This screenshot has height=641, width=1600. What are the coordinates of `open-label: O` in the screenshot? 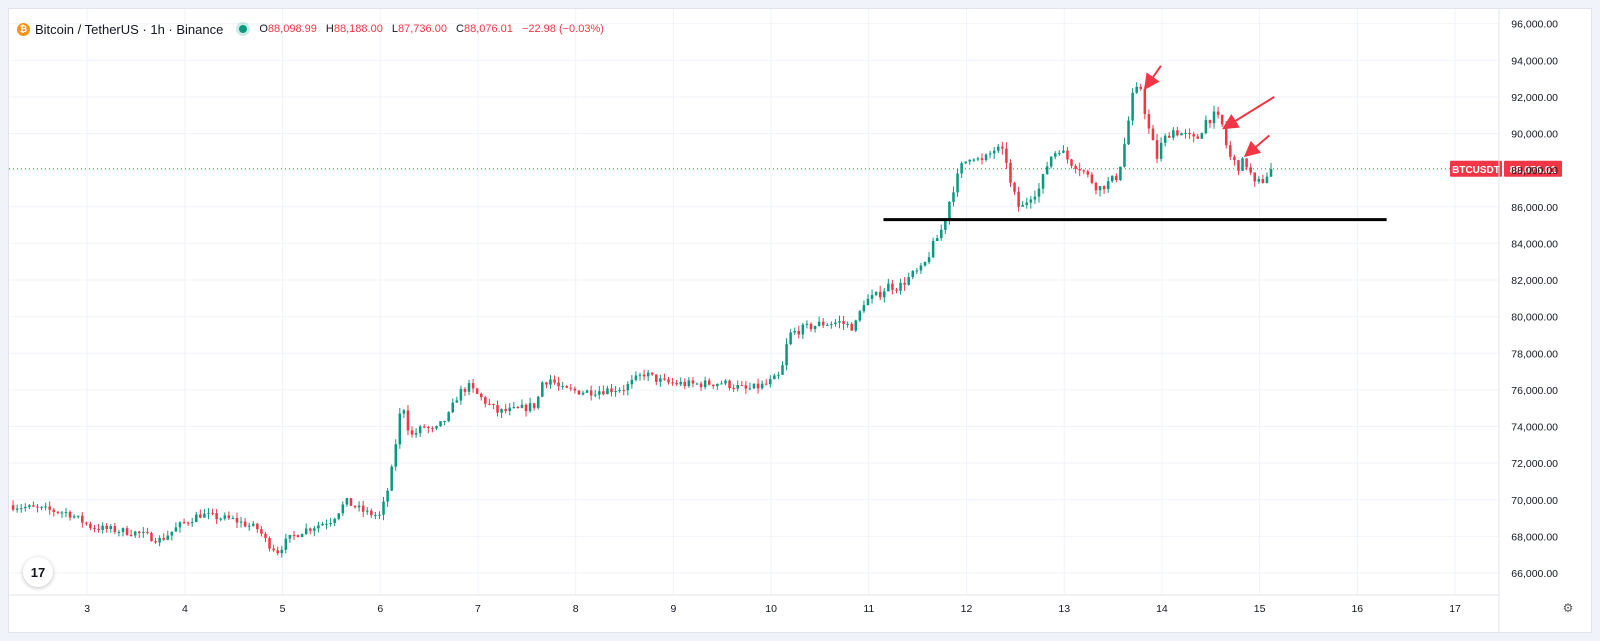 It's located at (263, 29).